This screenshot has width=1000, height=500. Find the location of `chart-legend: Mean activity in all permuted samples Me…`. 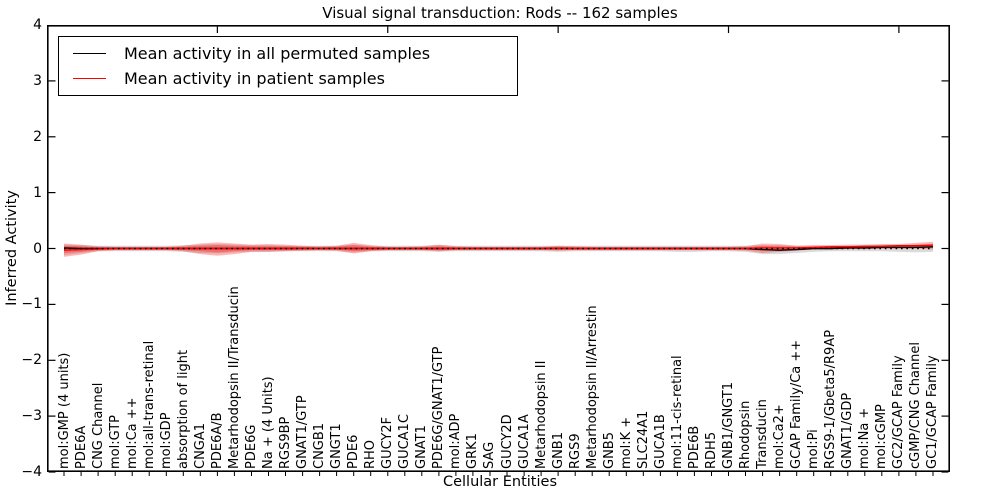

chart-legend: Mean activity in all permuted samples Me… is located at coordinates (288, 66).